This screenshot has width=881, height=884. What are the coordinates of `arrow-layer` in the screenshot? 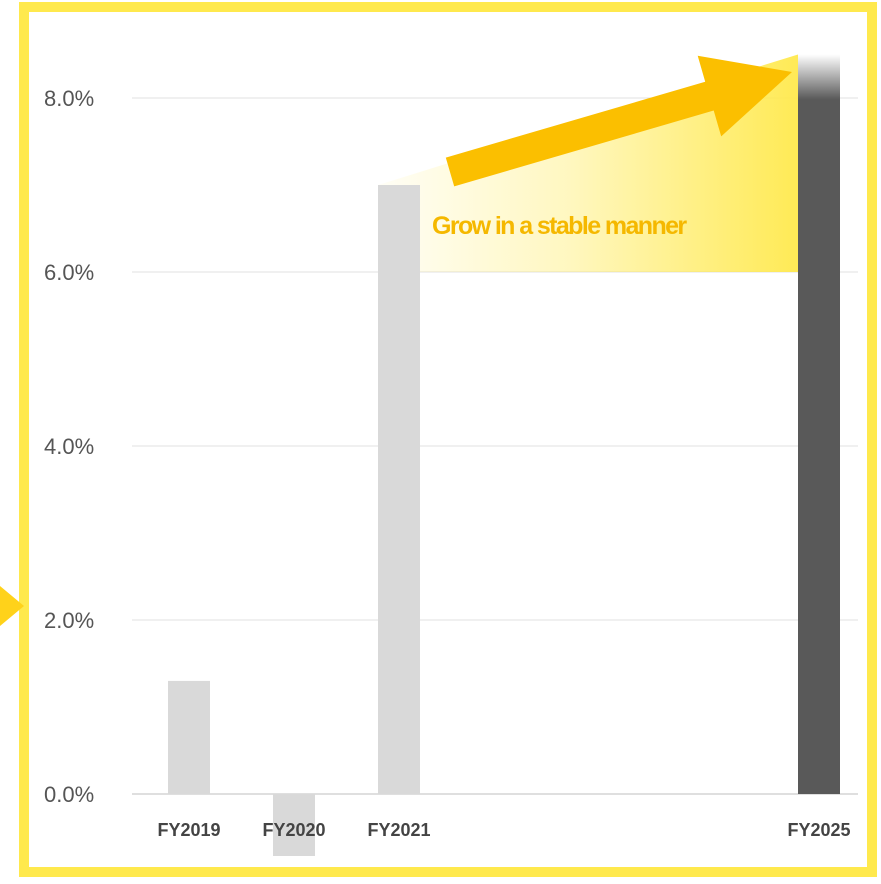 It's located at (618, 121).